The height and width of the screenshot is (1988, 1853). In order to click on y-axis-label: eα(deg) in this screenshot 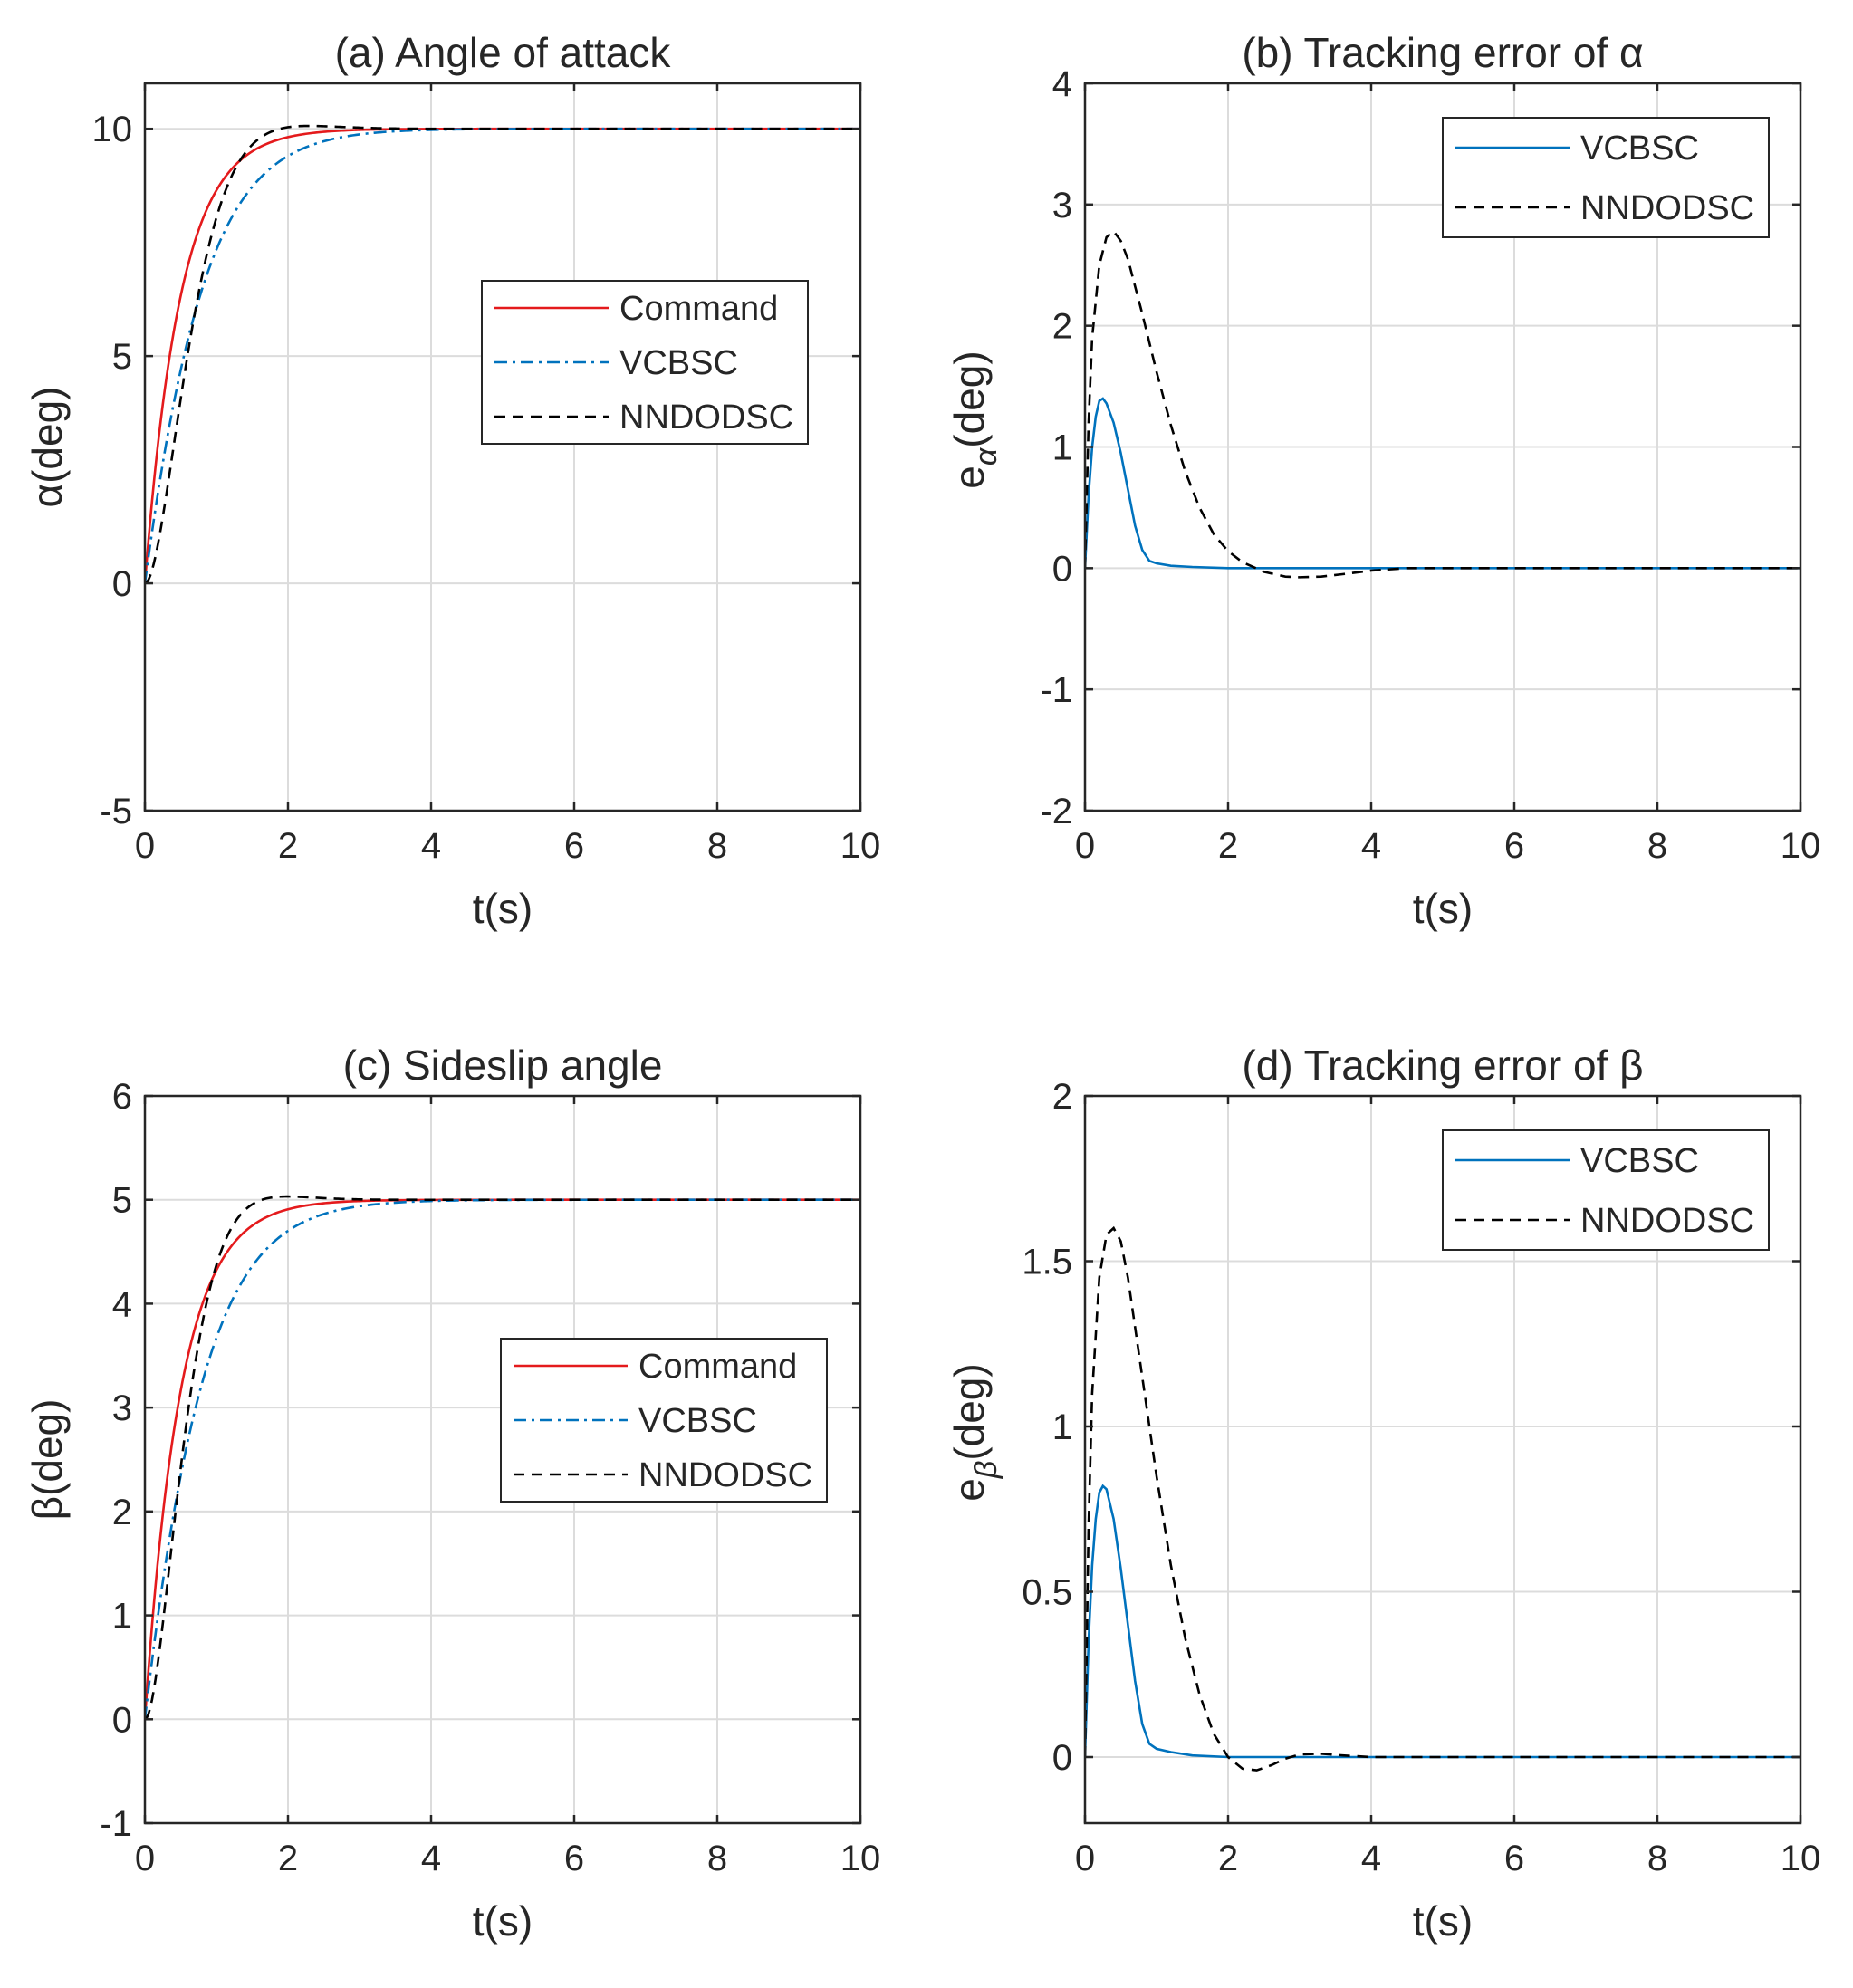, I will do `click(974, 419)`.